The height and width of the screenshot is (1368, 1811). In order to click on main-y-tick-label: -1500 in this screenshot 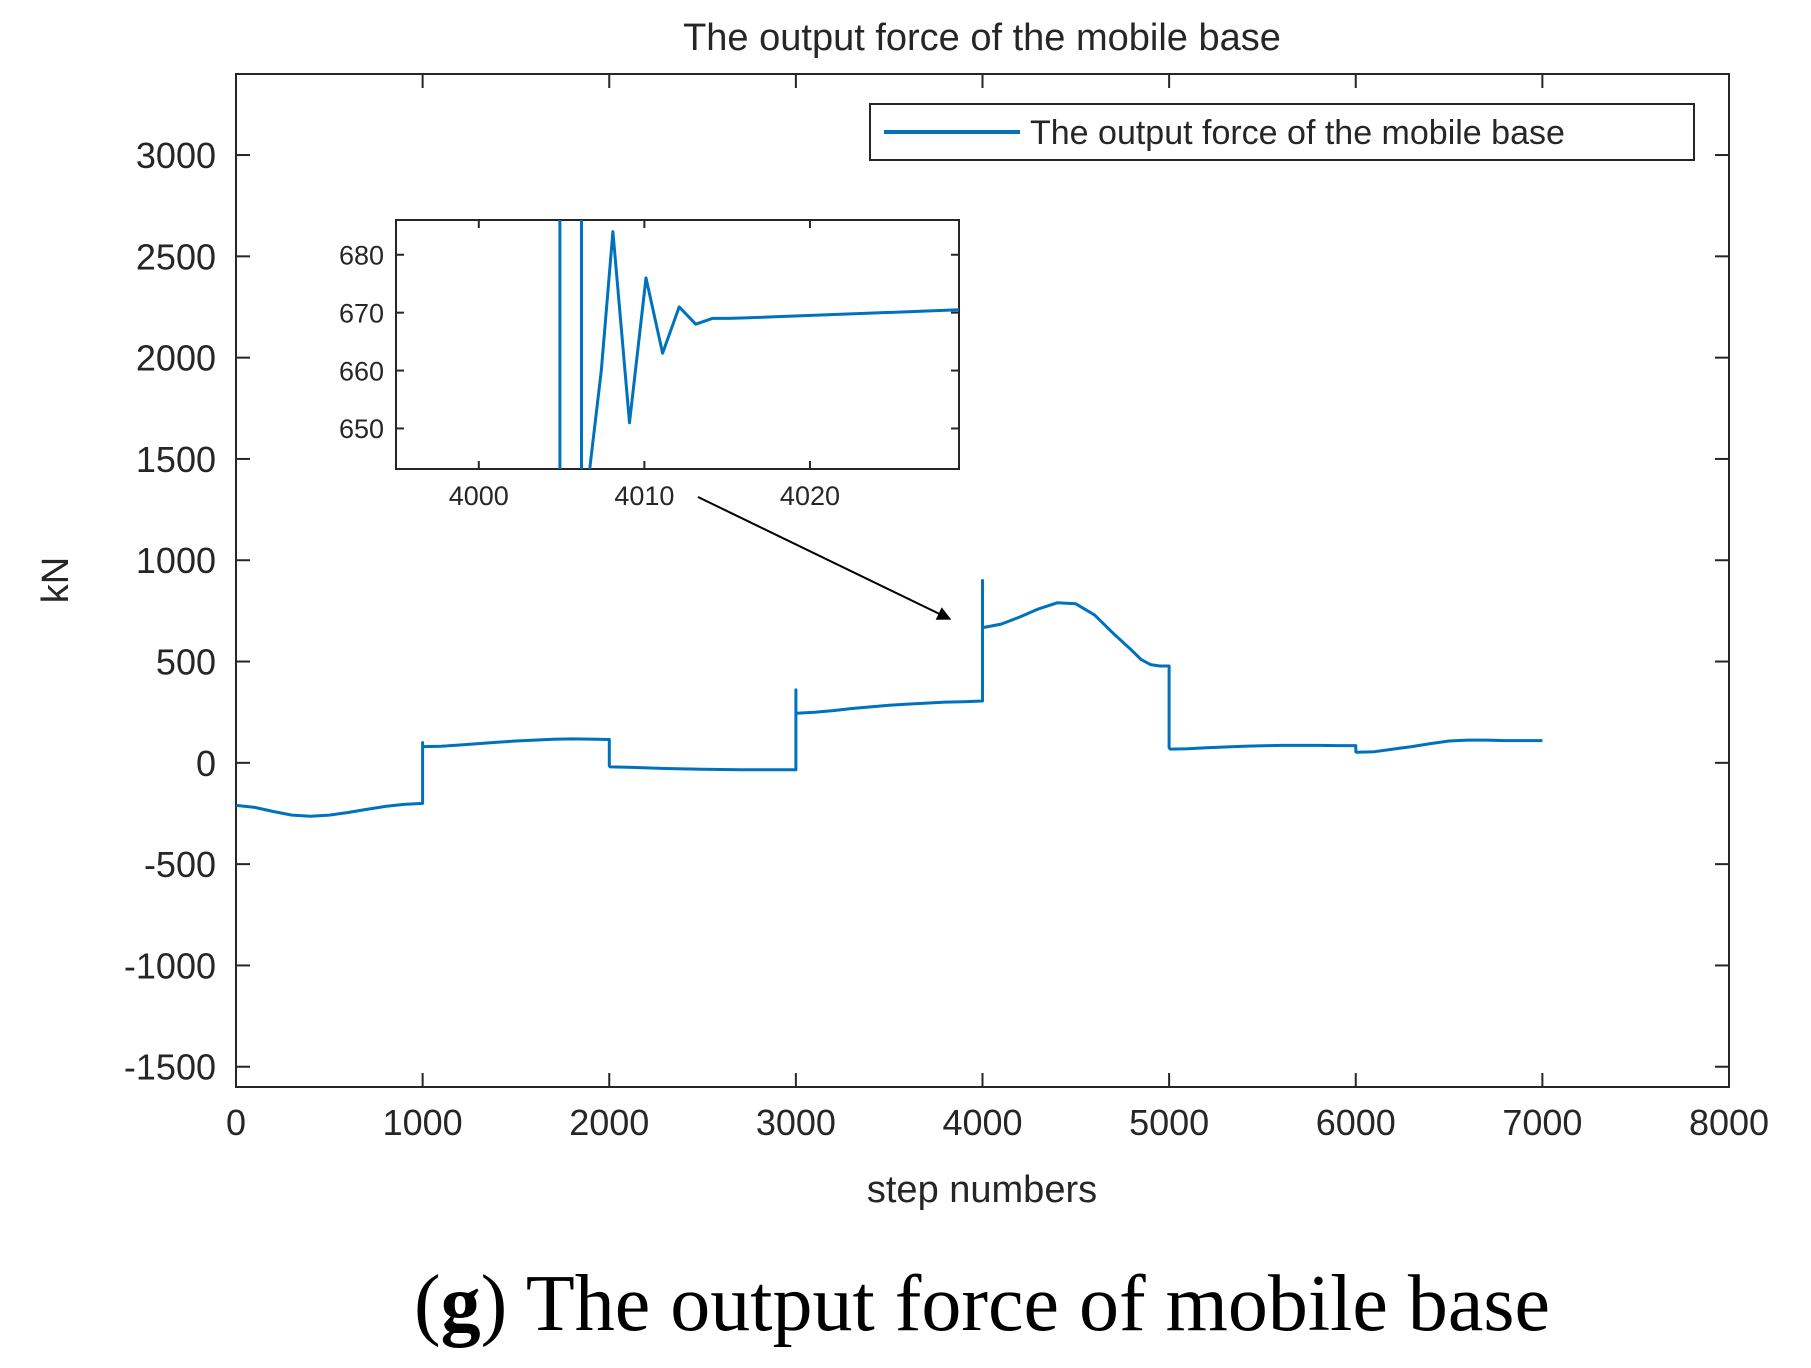, I will do `click(170, 1067)`.